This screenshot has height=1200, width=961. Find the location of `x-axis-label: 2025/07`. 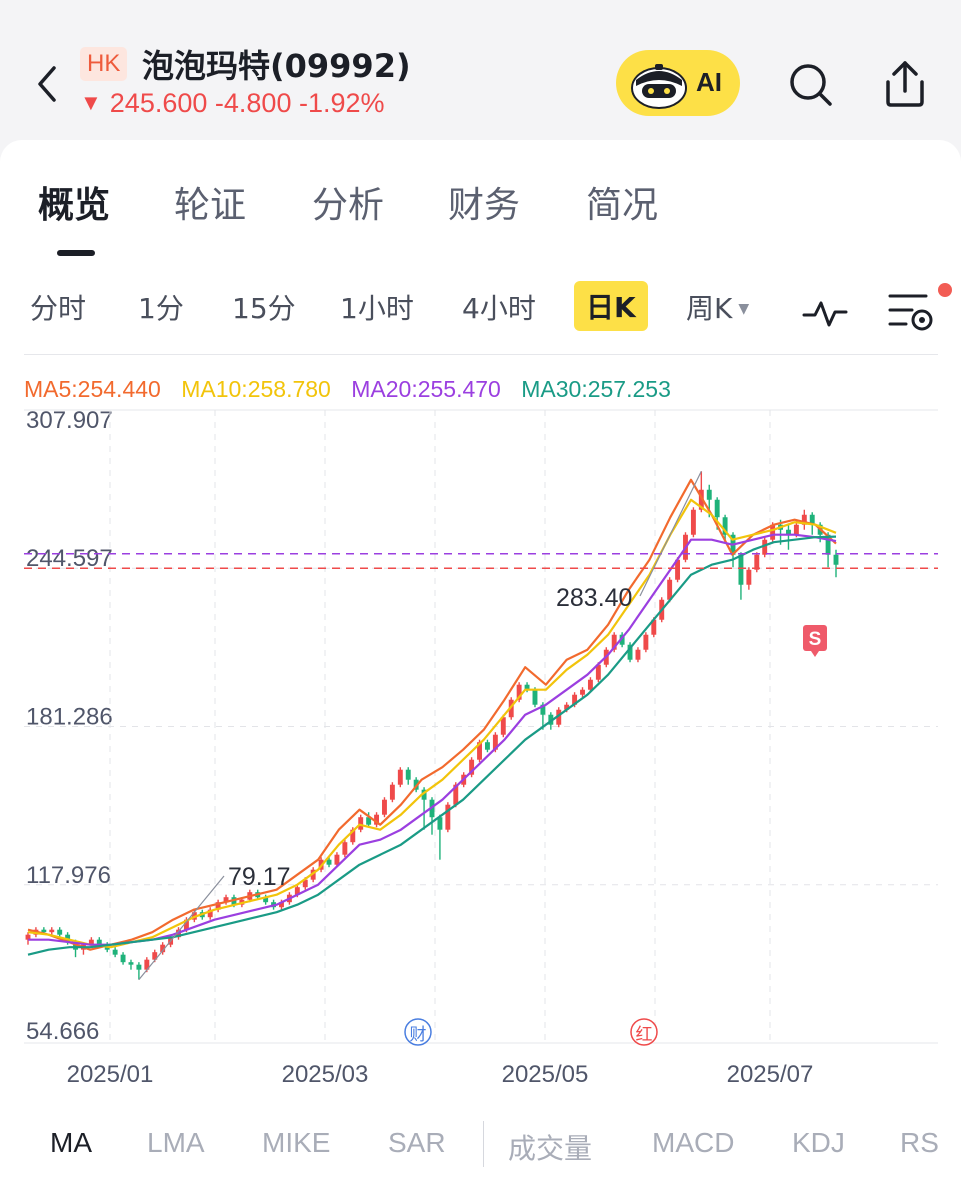

x-axis-label: 2025/07 is located at coordinates (770, 1074).